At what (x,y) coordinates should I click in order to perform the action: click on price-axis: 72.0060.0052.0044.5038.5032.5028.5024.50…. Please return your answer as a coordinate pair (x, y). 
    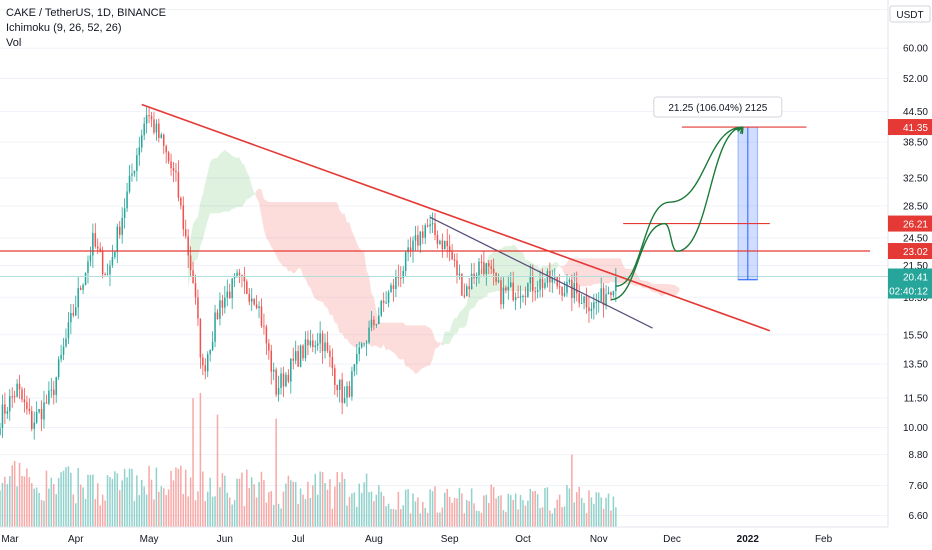
    Looking at the image, I should click on (909, 275).